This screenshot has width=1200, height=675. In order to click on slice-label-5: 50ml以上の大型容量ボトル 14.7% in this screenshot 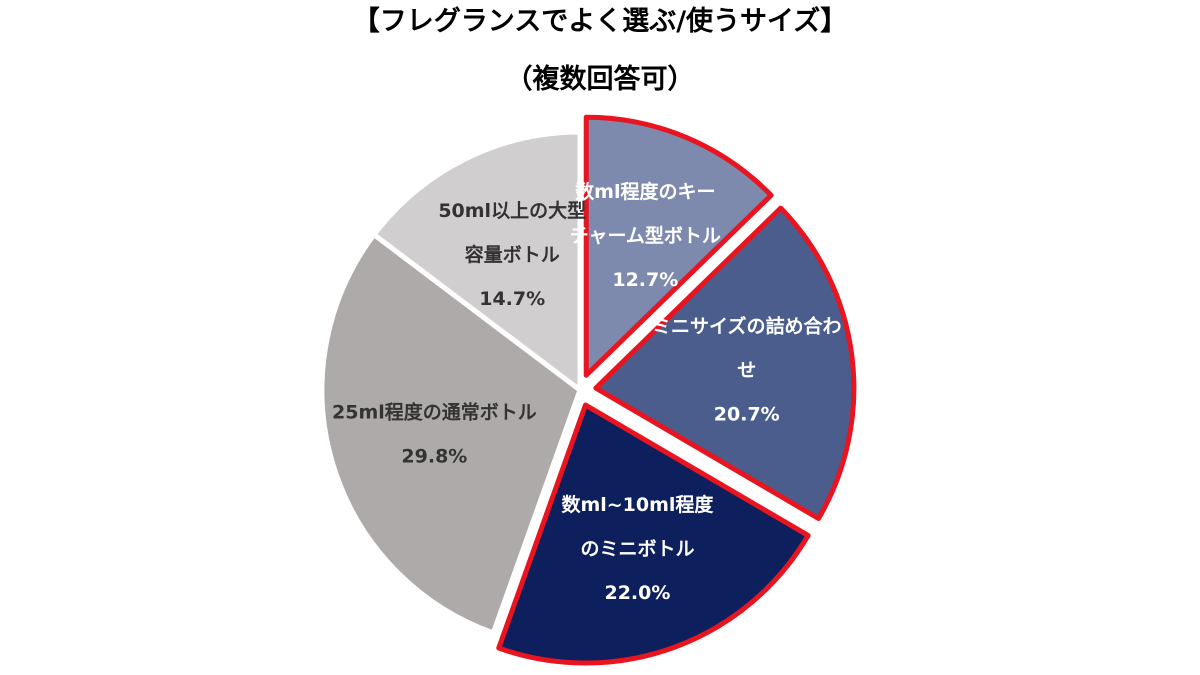, I will do `click(512, 254)`.